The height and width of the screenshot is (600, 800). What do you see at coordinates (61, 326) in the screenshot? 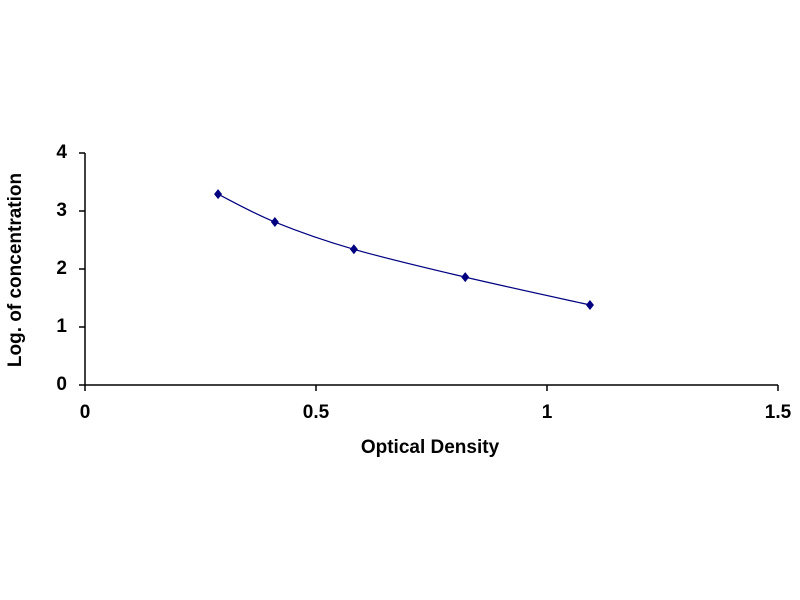
I see `y-tick-label: 1` at bounding box center [61, 326].